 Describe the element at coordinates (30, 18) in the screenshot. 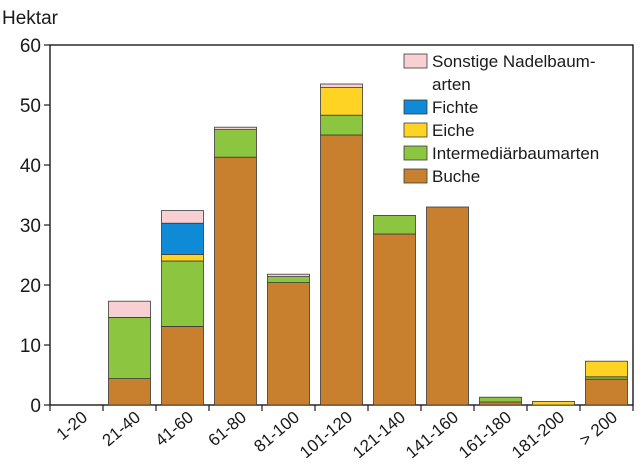

I see `y-axis-label: Hektar` at that location.